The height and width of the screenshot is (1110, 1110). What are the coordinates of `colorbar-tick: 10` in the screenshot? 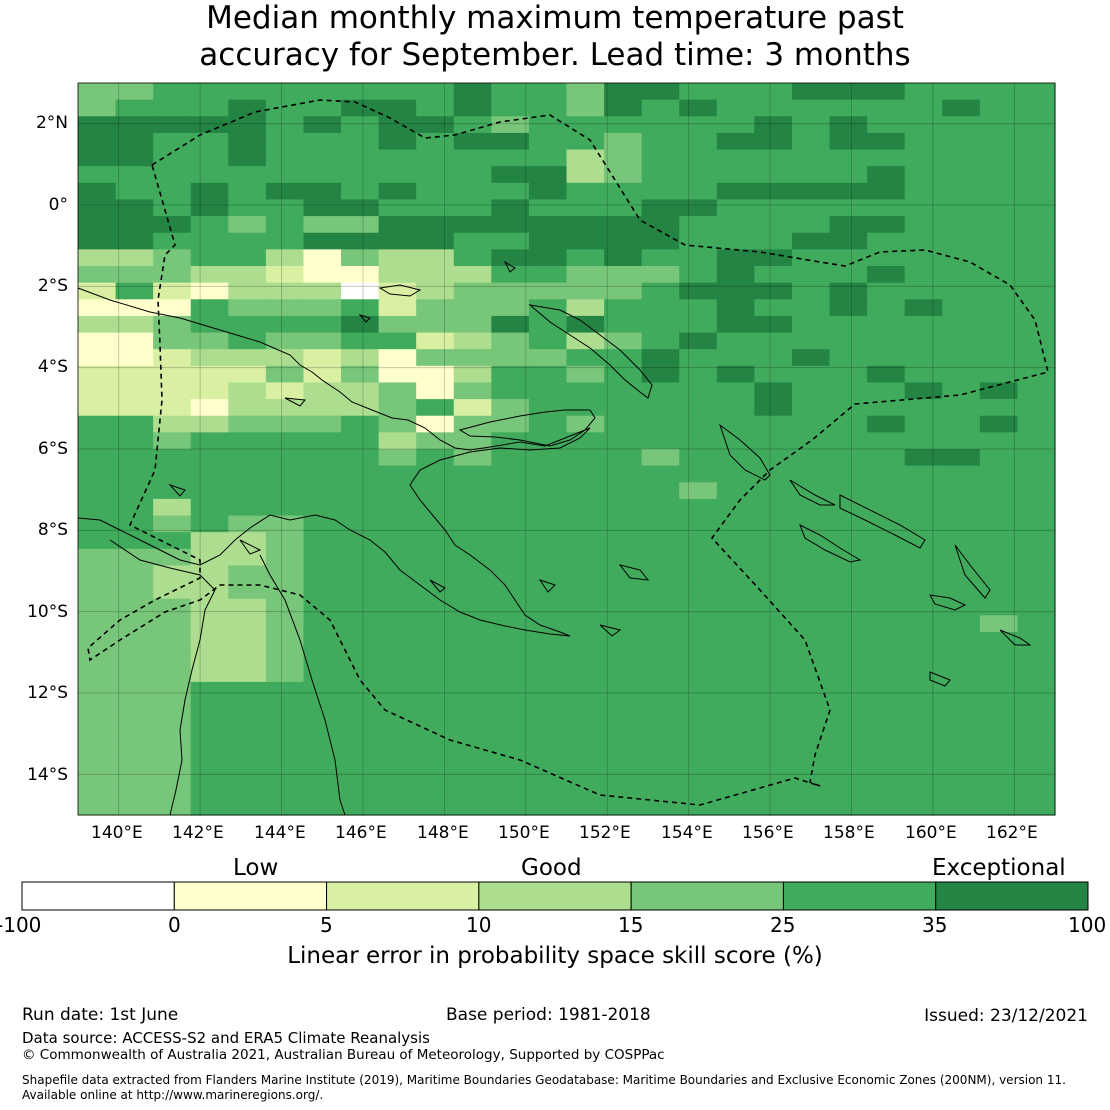 It's located at (479, 925).